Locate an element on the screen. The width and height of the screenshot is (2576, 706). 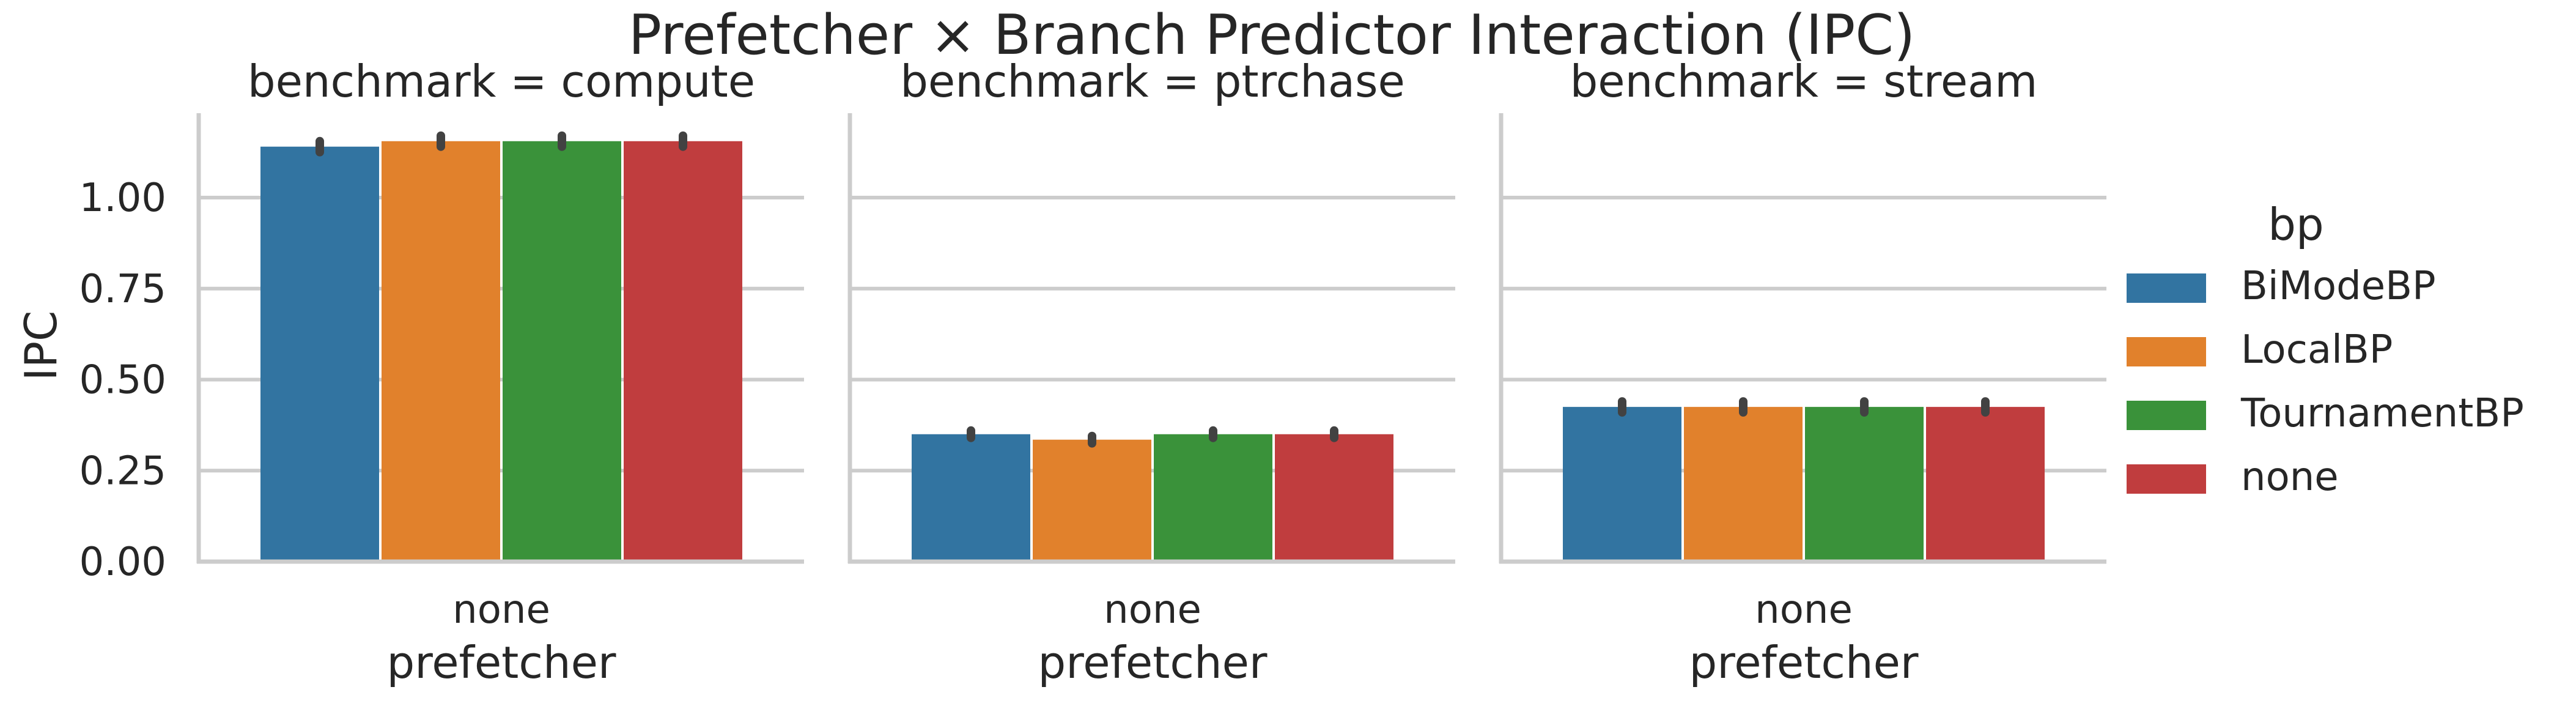
legend-item: BiModeBP is located at coordinates (2281, 286).